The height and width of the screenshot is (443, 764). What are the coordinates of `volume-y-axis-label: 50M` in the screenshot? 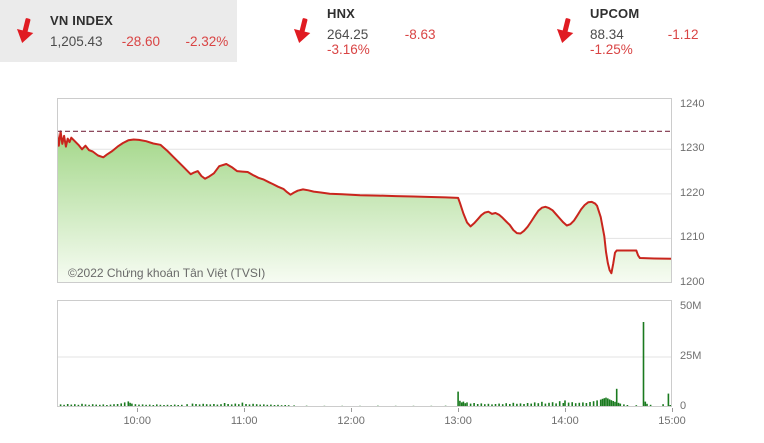 It's located at (691, 306).